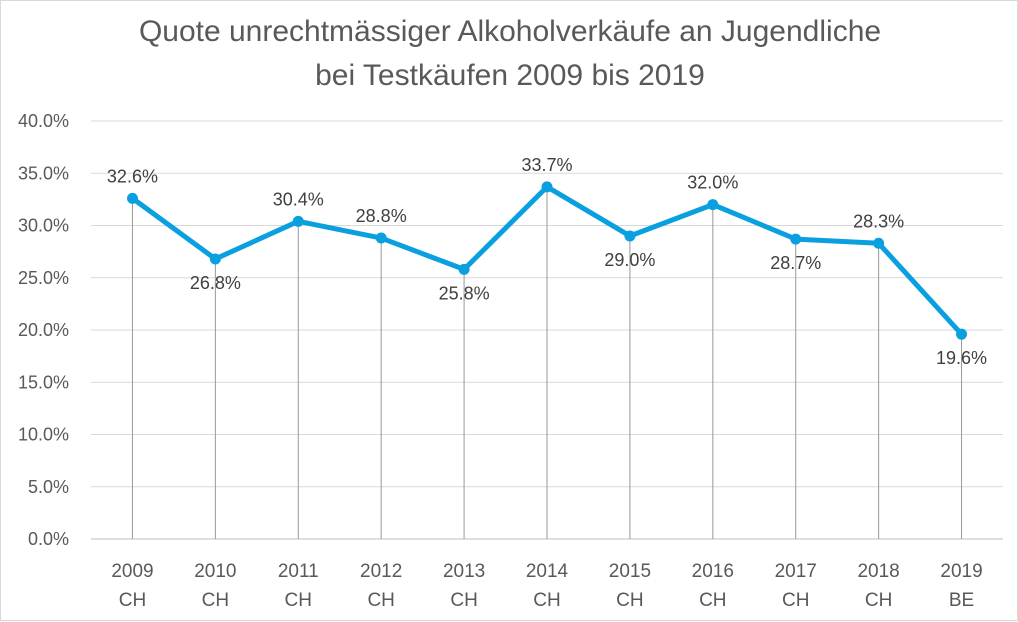 The height and width of the screenshot is (622, 1018). I want to click on y-tick-label: 25.0%, so click(43, 278).